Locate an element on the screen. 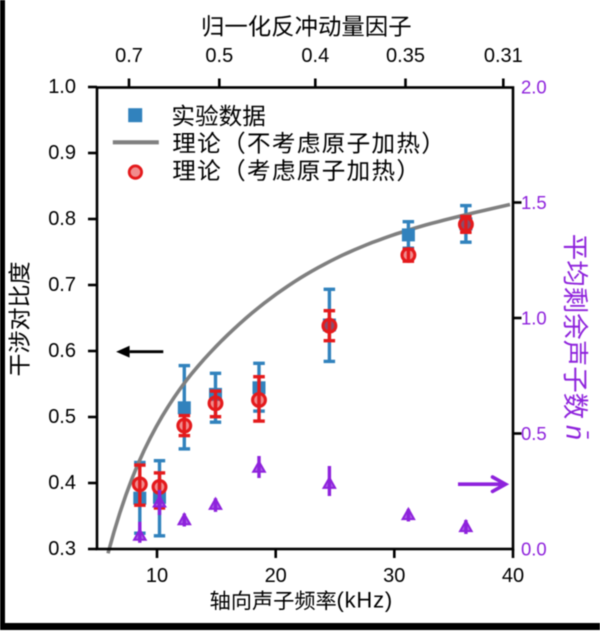 The height and width of the screenshot is (635, 600). svg-text: 30 is located at coordinates (394, 576).